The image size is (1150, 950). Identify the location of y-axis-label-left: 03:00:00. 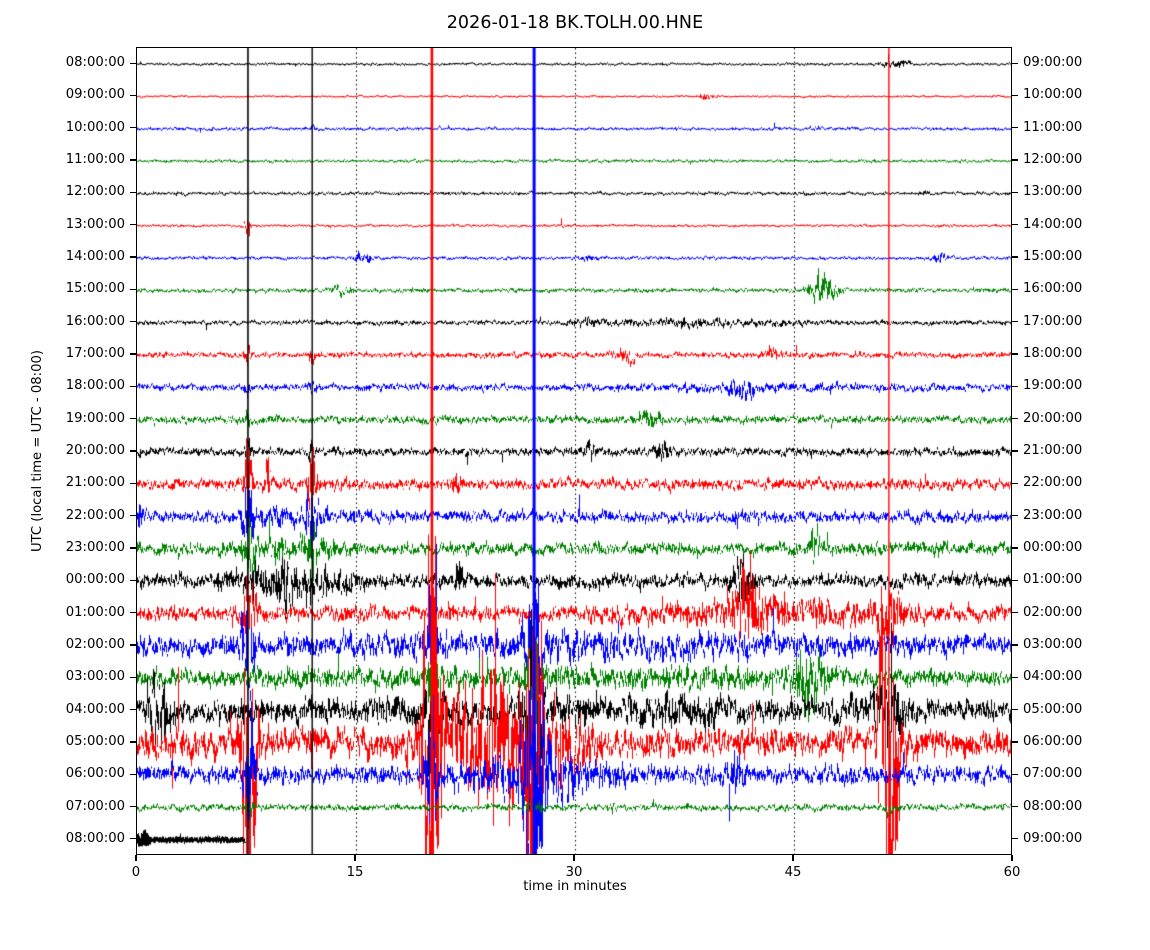
(95, 677).